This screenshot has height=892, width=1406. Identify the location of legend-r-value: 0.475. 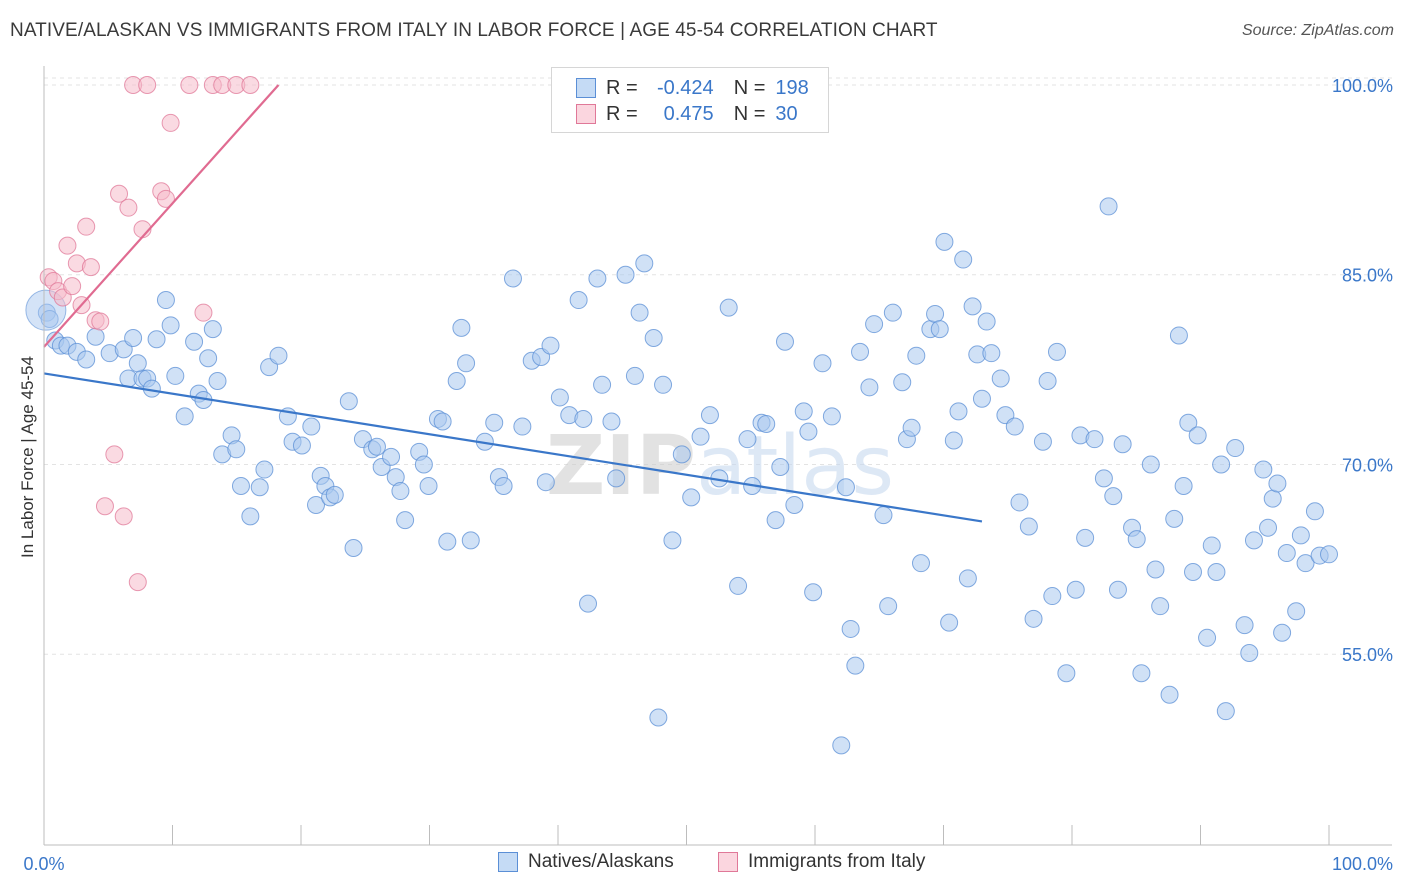
(688, 113).